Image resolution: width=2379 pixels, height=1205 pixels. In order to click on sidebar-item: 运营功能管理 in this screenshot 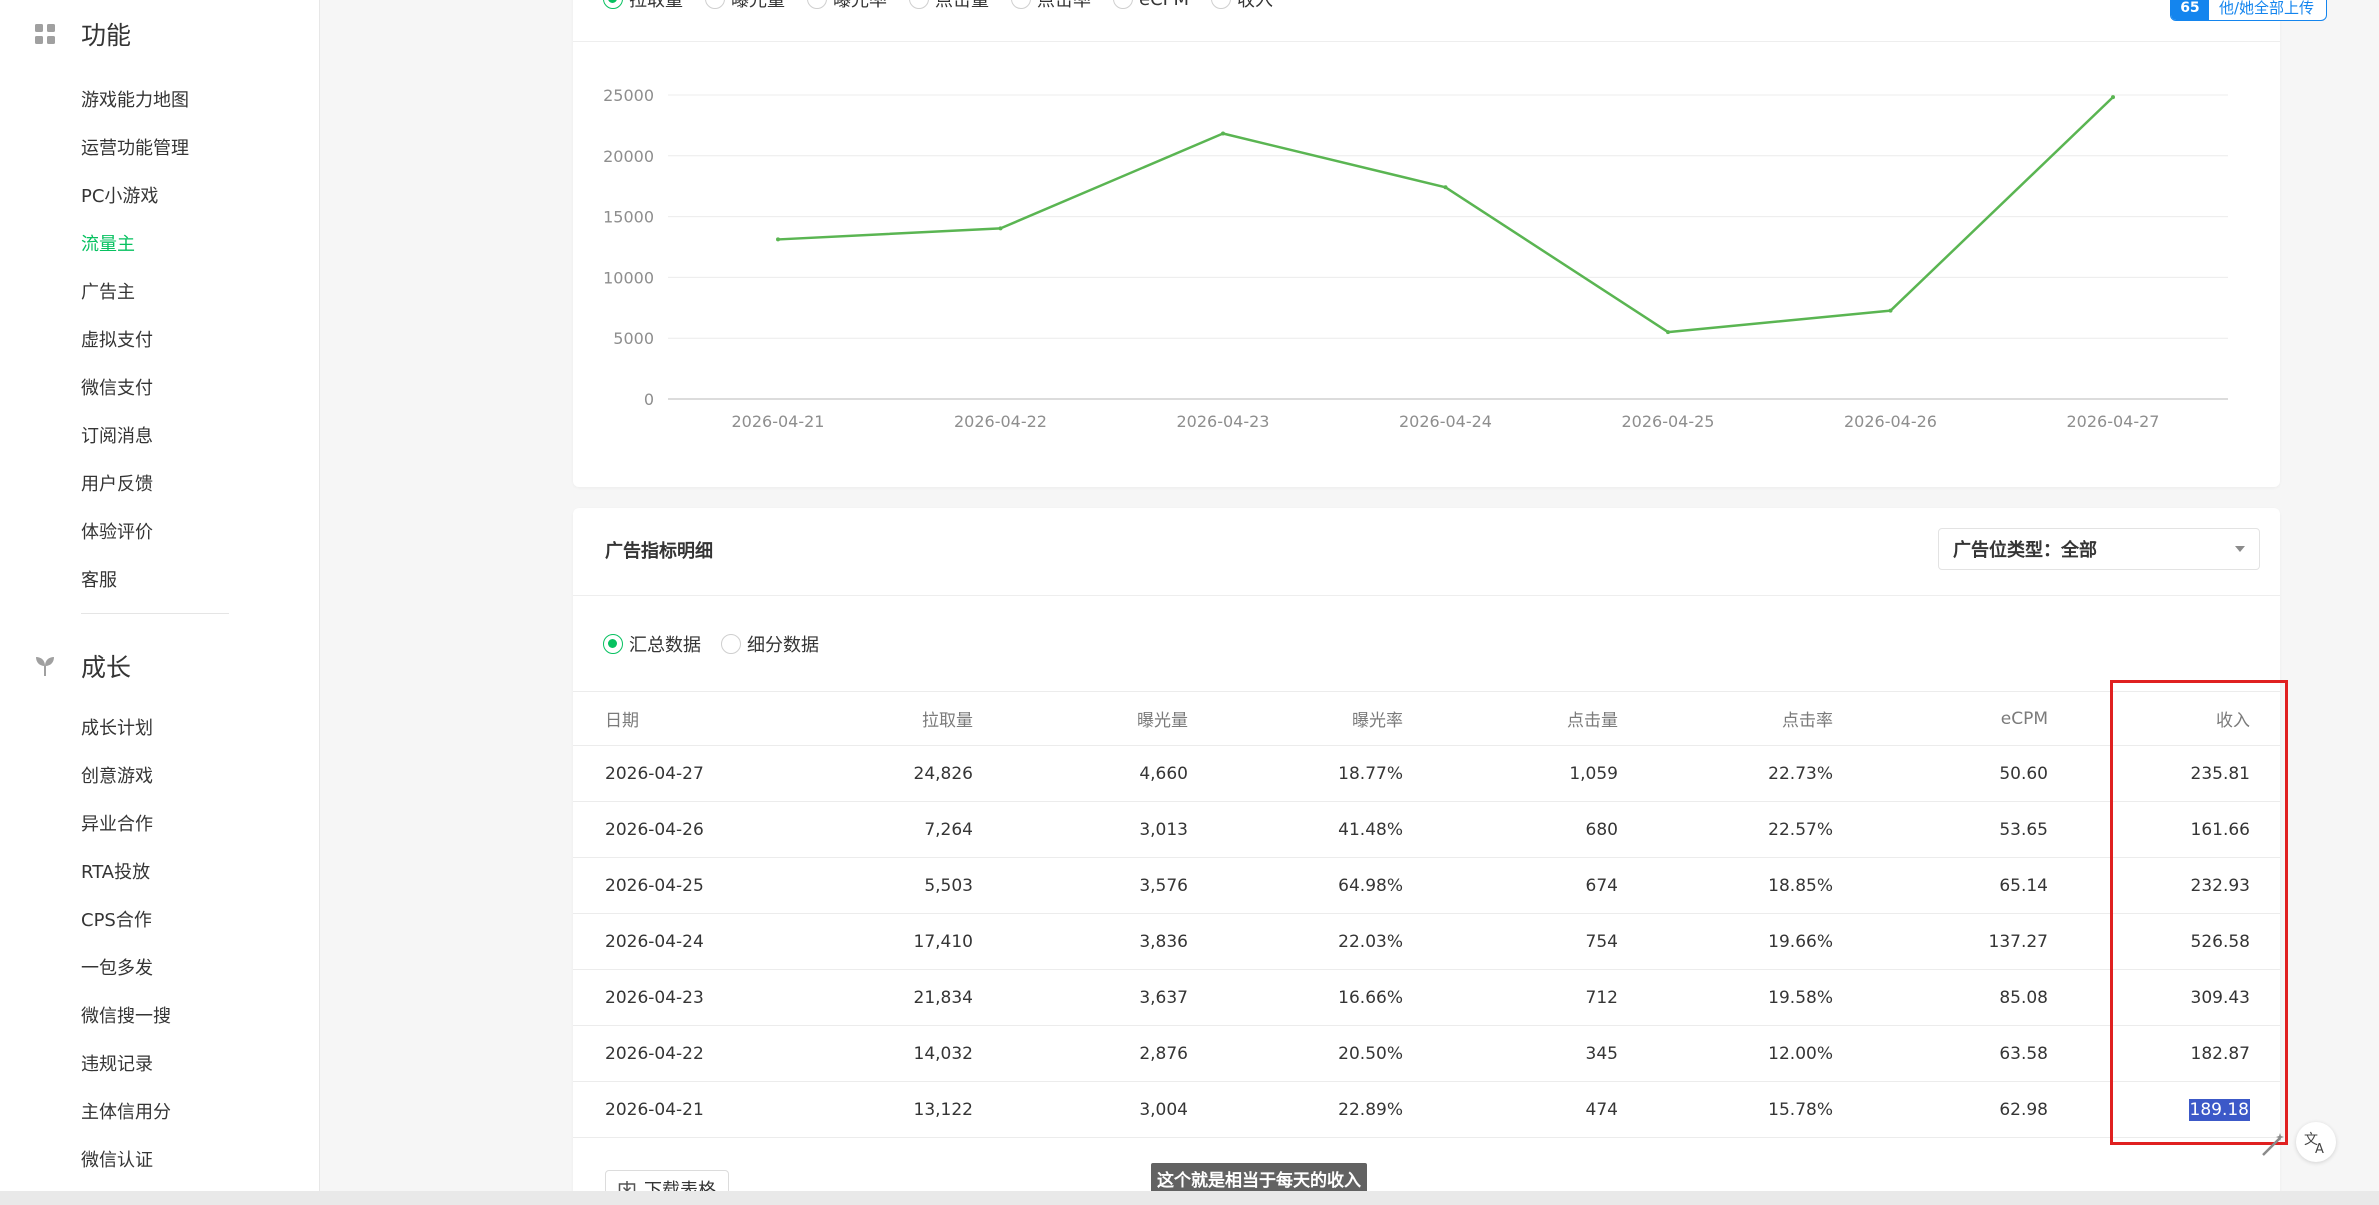, I will do `click(135, 148)`.